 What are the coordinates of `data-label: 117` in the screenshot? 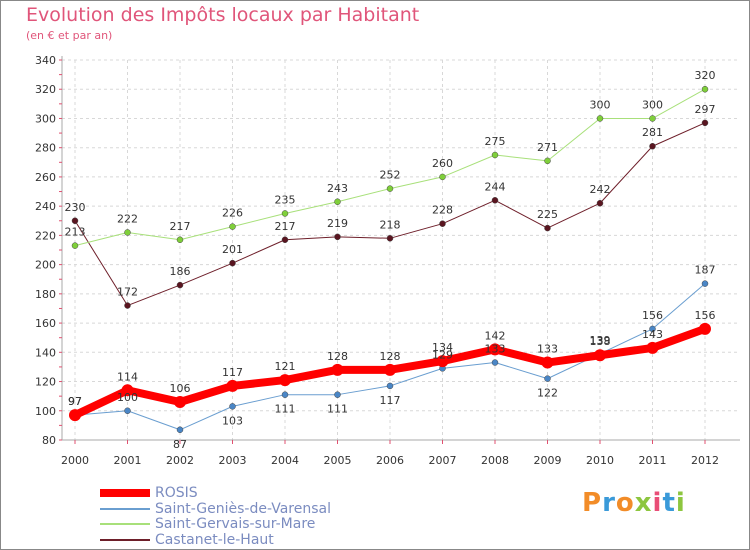 It's located at (232, 372).